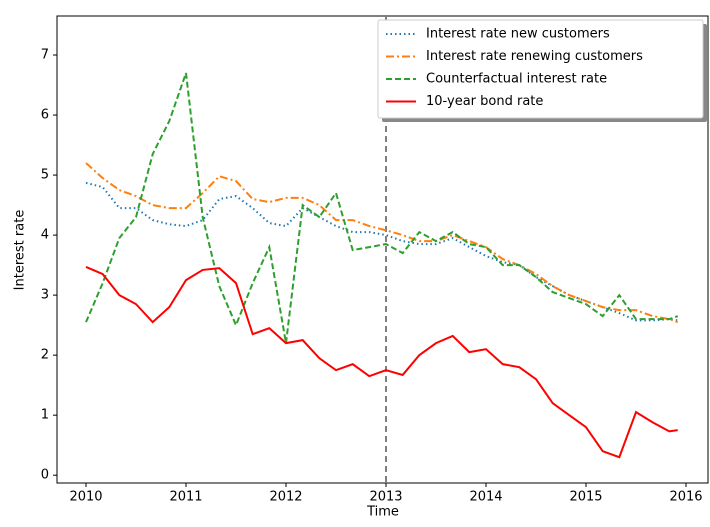 The height and width of the screenshot is (527, 710). I want to click on x-tick-label: 2012, so click(285, 497).